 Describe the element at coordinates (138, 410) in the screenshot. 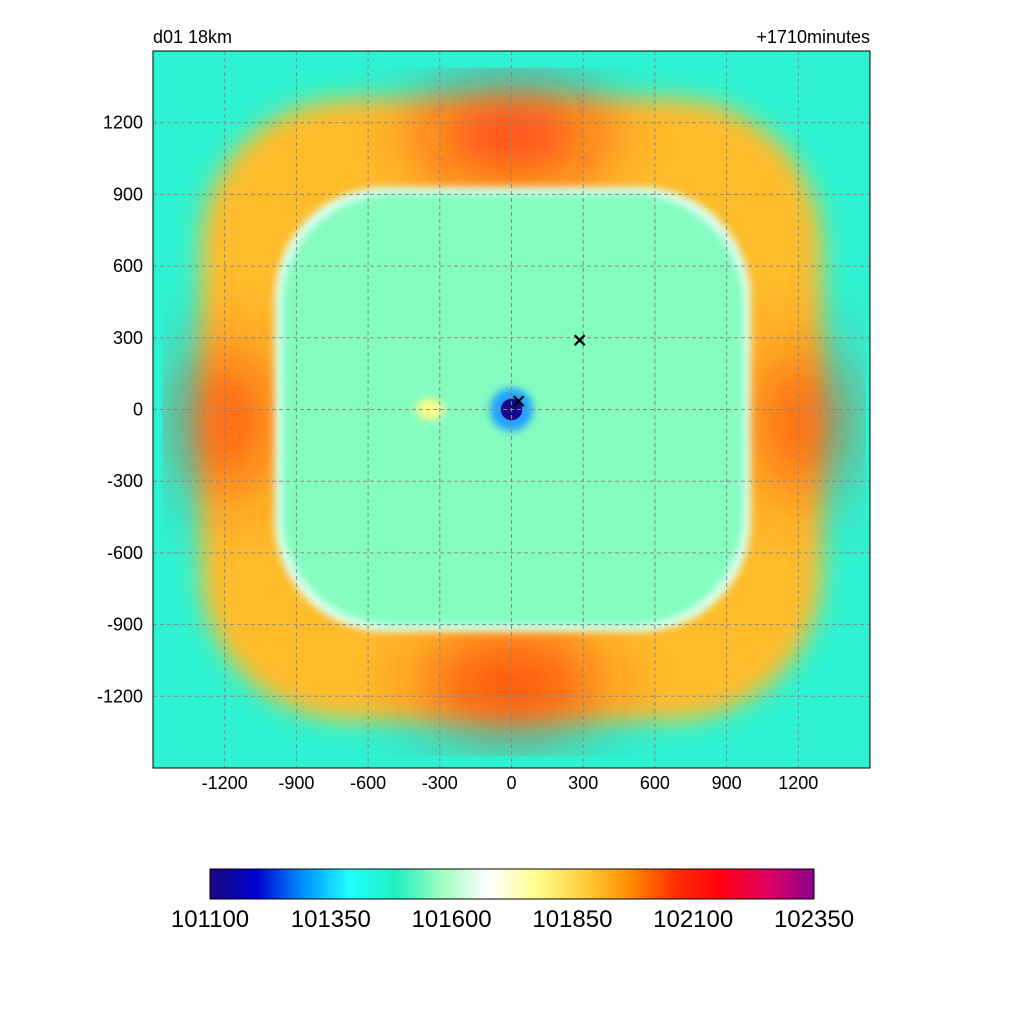

I see `y-tick-label: 0` at that location.